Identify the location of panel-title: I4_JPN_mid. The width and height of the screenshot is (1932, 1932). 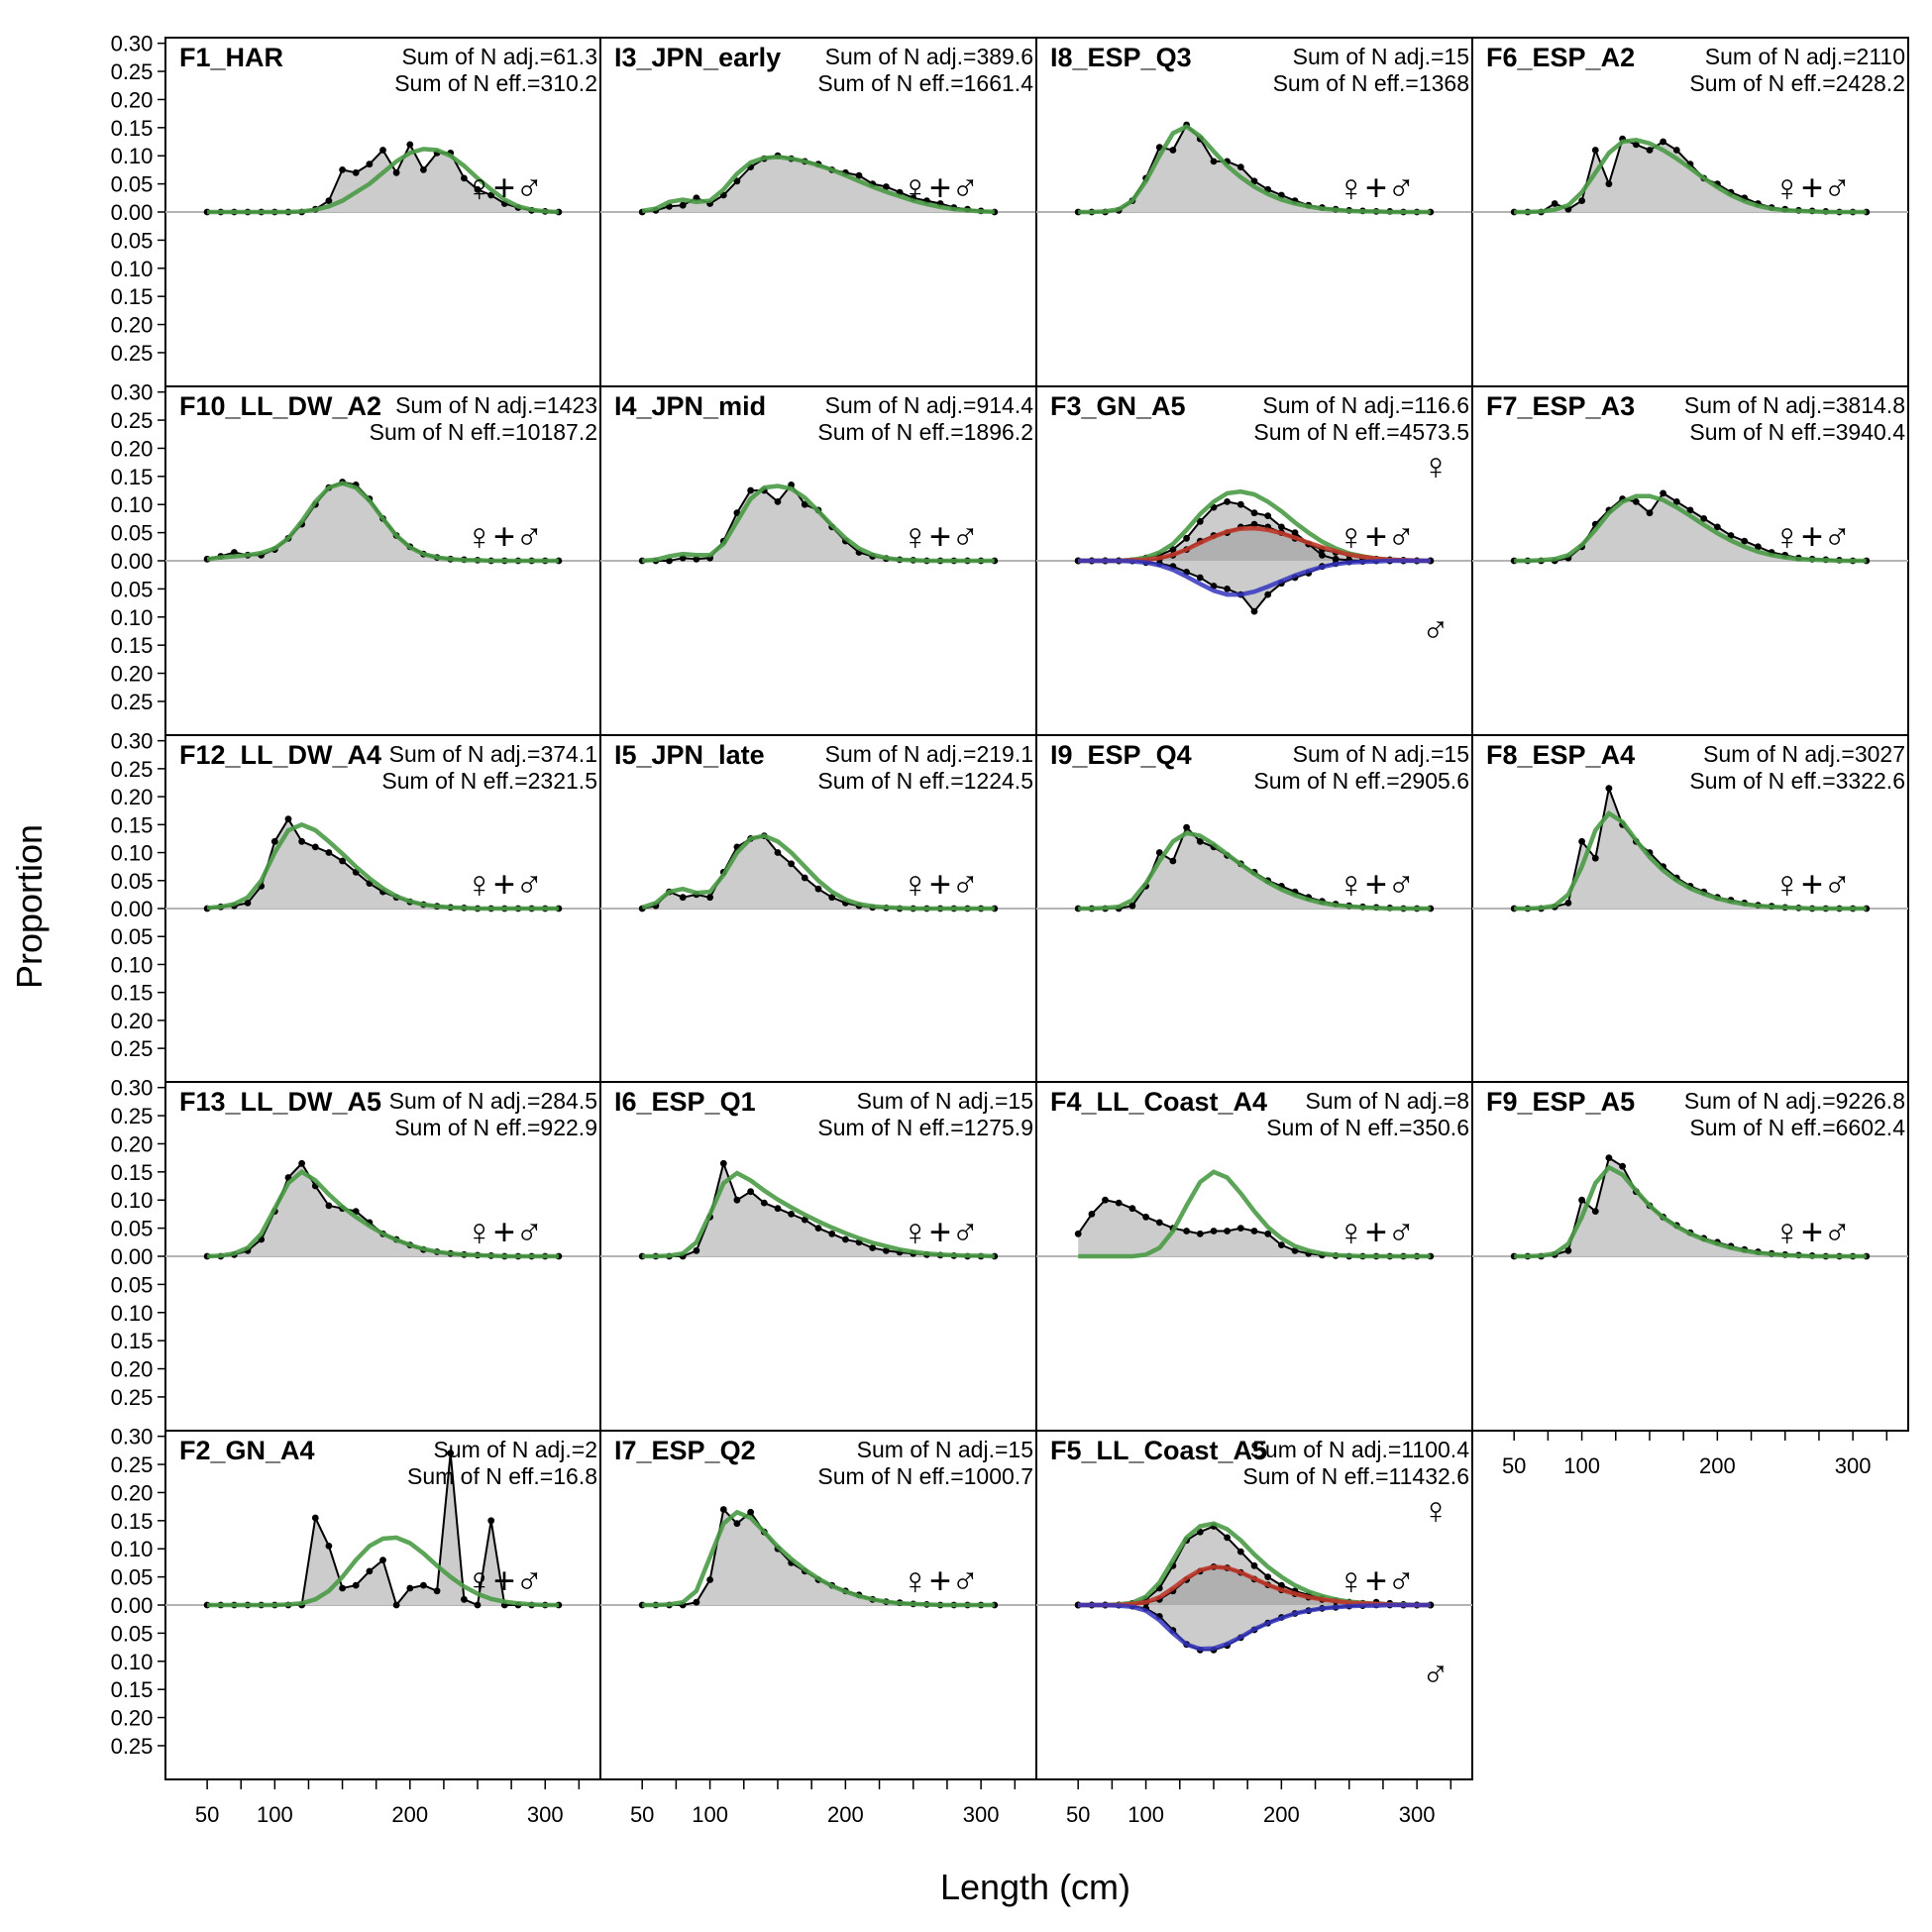
(690, 406).